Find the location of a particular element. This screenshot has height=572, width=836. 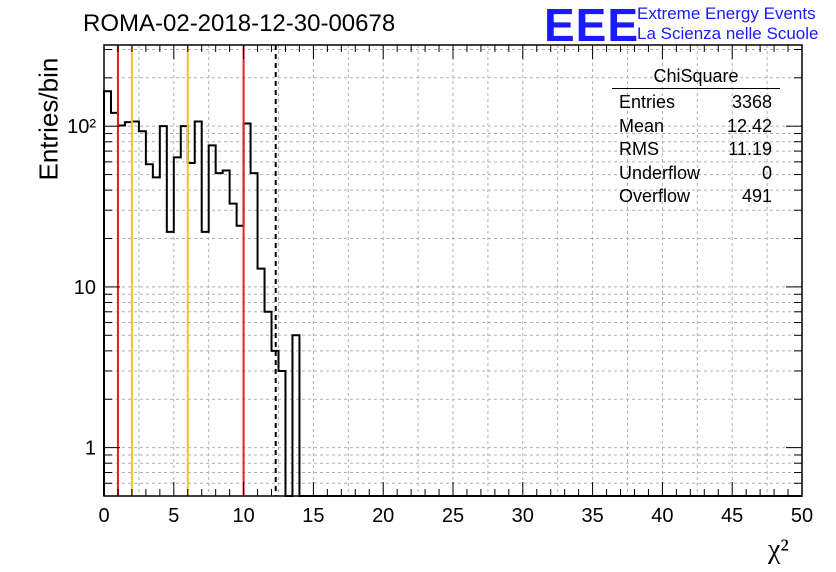

x-axis-label: χ² is located at coordinates (778, 549).